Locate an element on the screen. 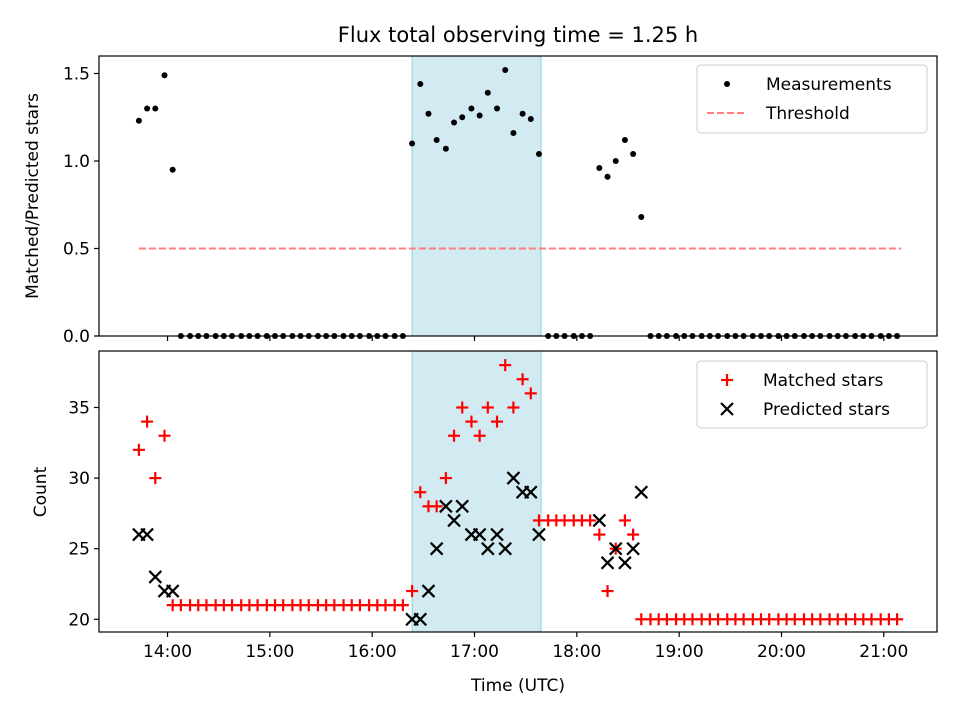 The image size is (960, 720). bottom-legend: Matched stars Predicted stars is located at coordinates (812, 394).